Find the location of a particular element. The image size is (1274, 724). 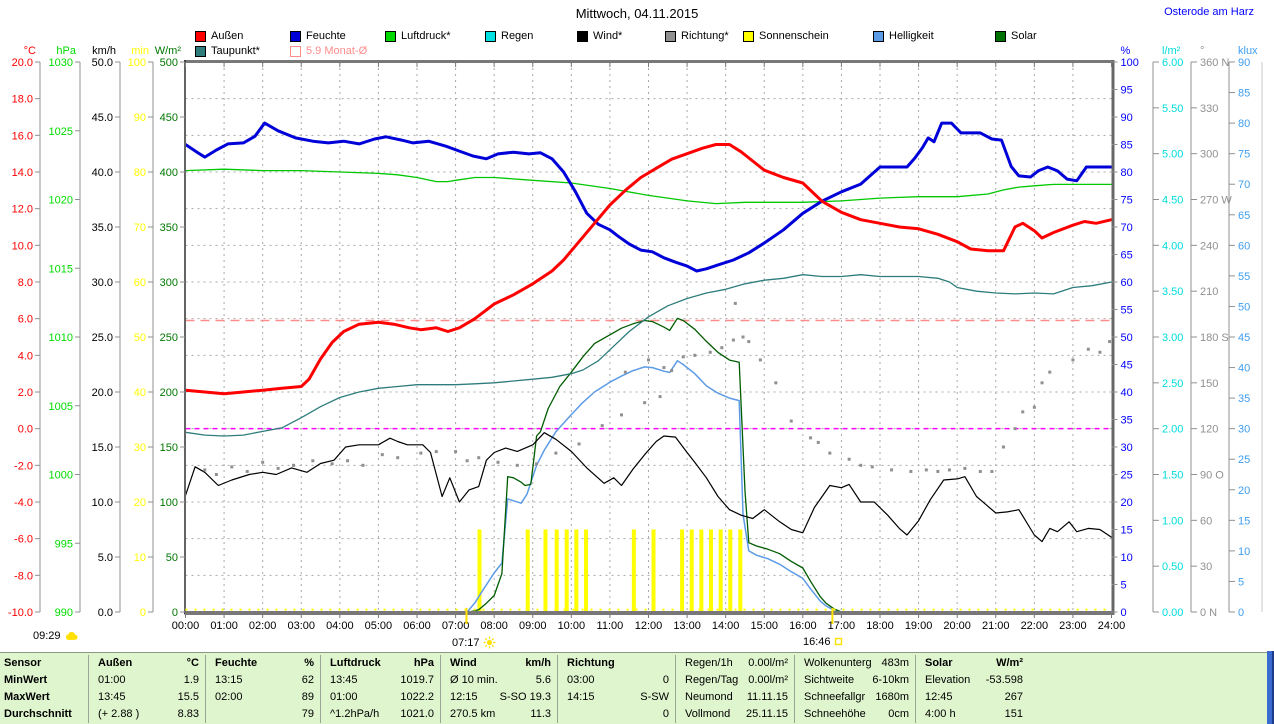

legend-label: Helligkeit is located at coordinates (911, 36).